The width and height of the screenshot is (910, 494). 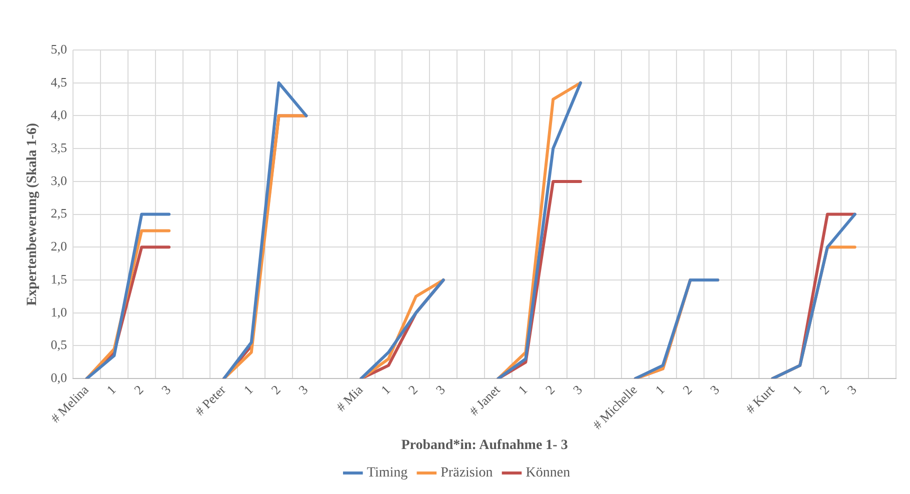 I want to click on y-tick-label: 1,0, so click(x=59, y=312).